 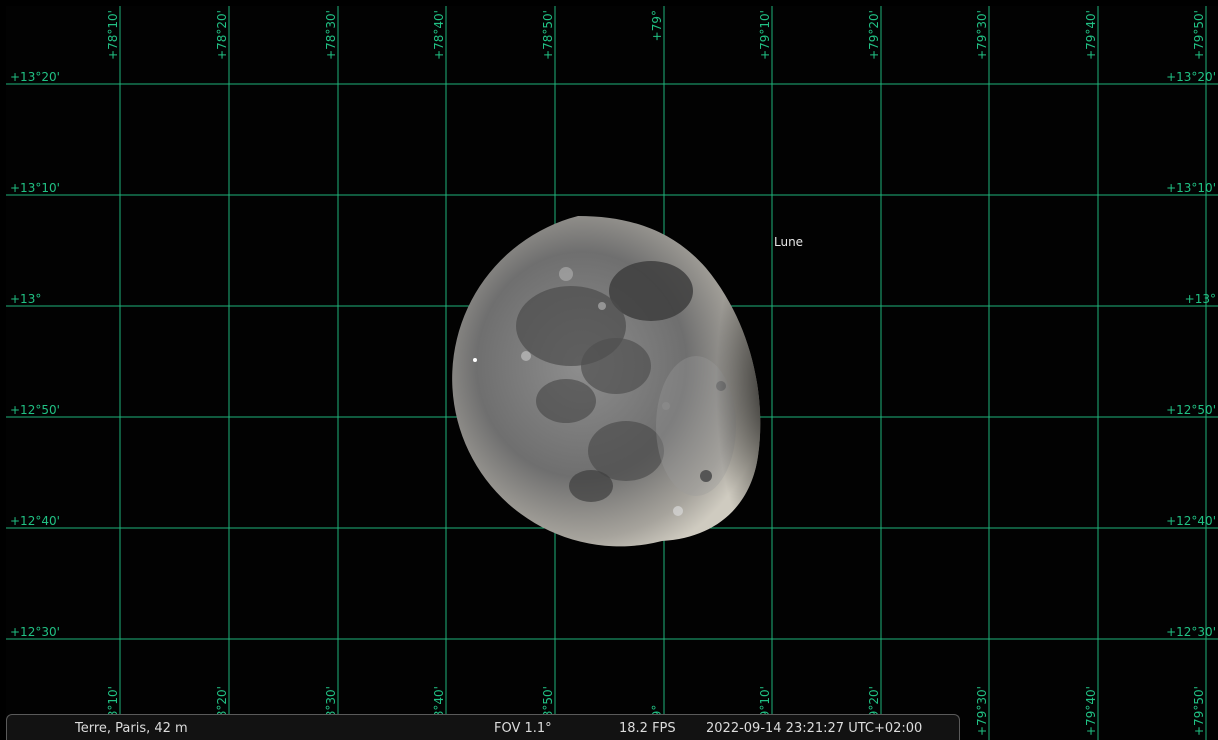 I want to click on dec-label-left: +13°10', so click(x=35, y=188).